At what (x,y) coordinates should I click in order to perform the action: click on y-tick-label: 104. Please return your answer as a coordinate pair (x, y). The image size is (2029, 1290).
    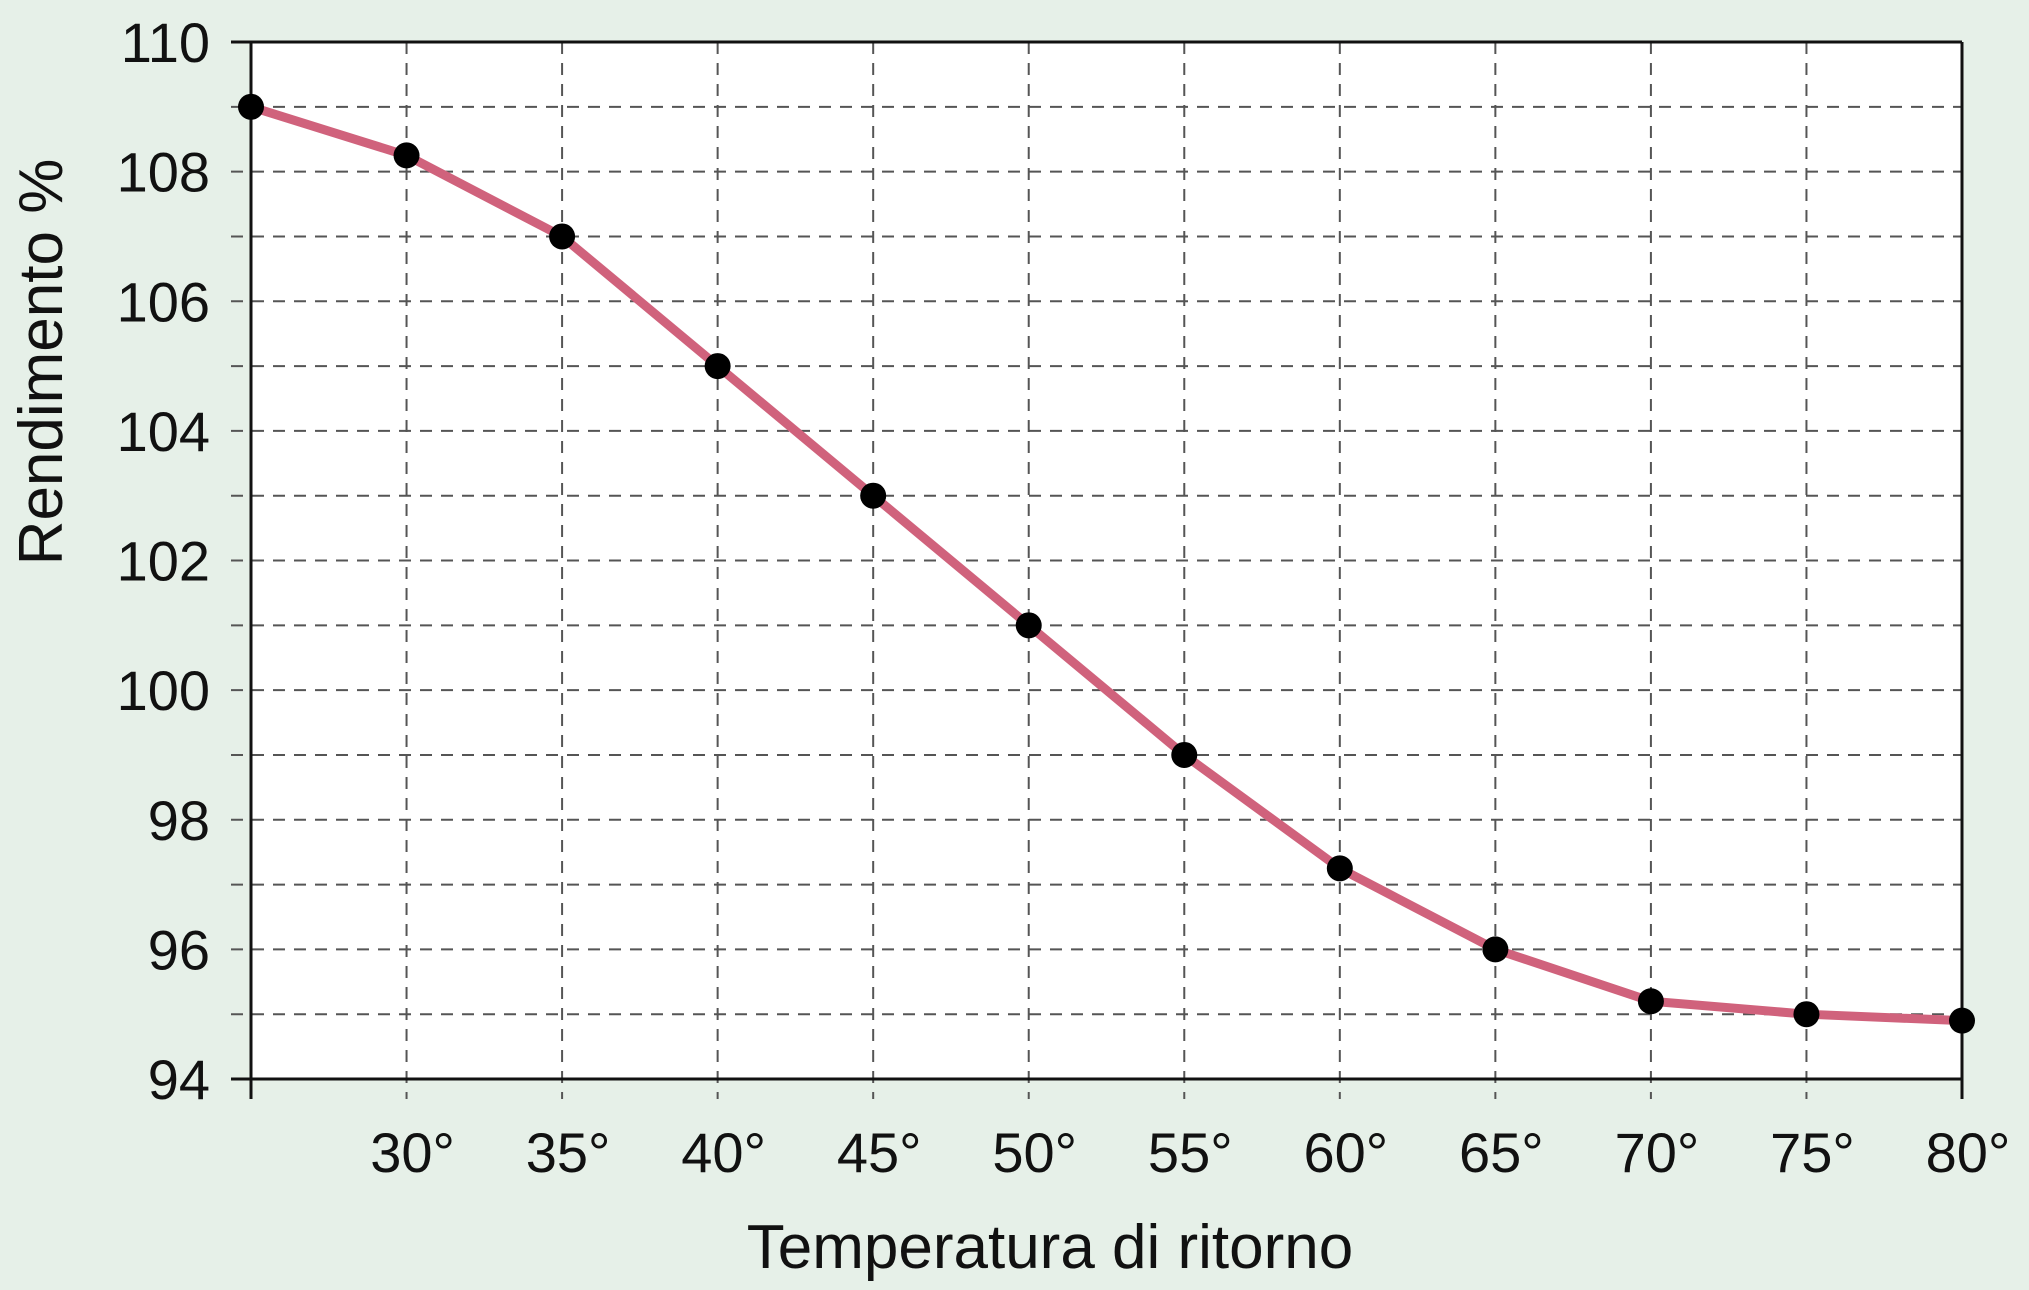
    Looking at the image, I should click on (163, 431).